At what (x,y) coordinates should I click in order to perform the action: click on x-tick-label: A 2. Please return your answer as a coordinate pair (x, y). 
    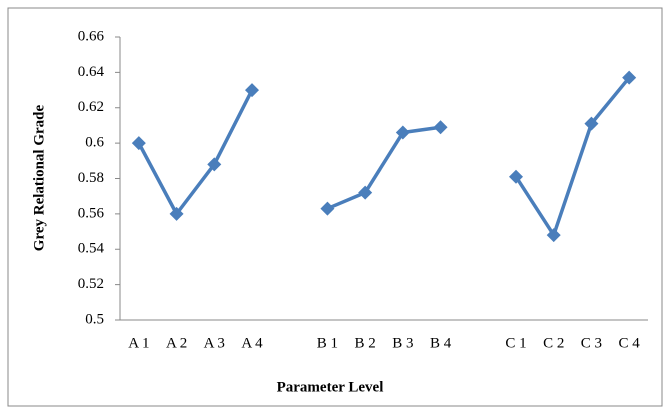
    Looking at the image, I should click on (176, 343).